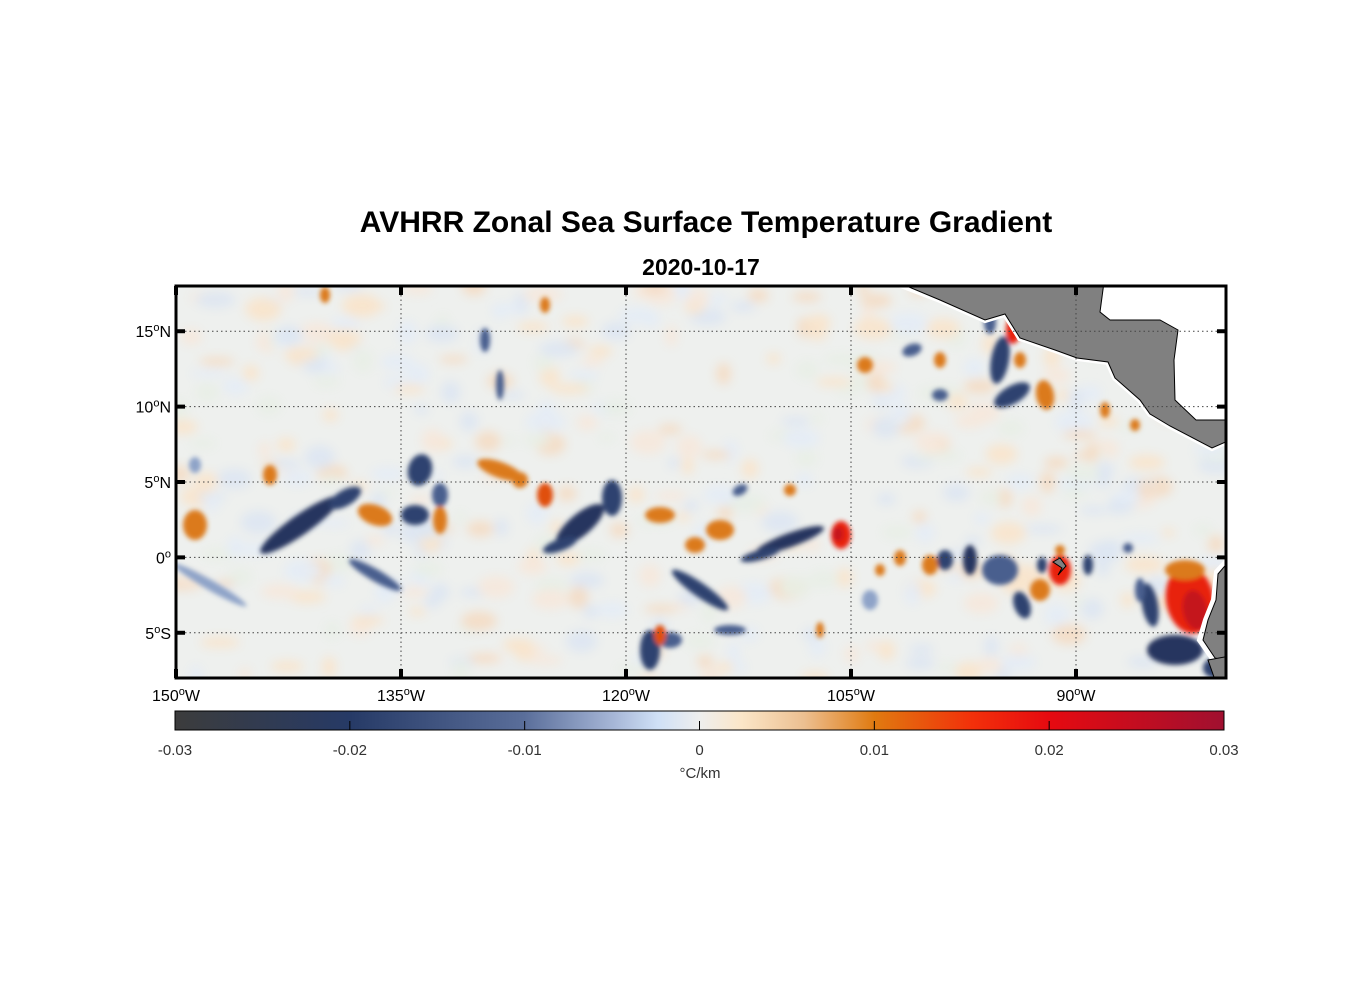  Describe the element at coordinates (851, 695) in the screenshot. I see `x-tick-label: 105oW` at that location.